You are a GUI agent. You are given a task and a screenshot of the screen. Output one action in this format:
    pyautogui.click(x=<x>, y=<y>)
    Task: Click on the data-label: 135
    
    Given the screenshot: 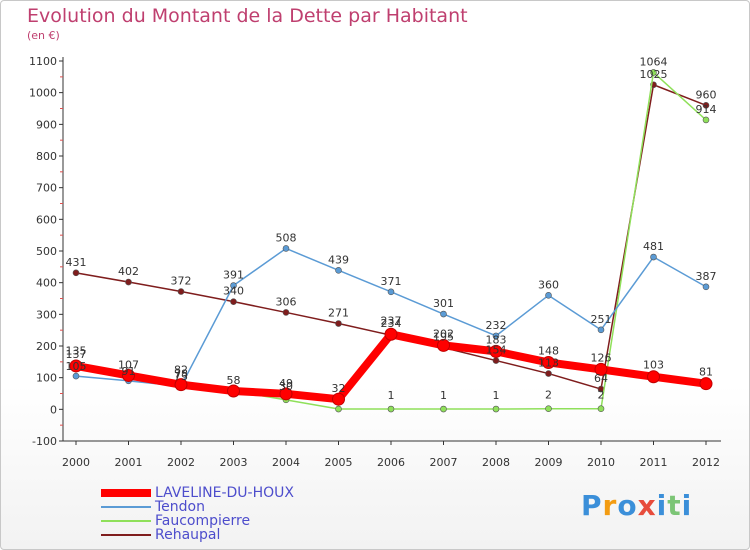 What is the action you would take?
    pyautogui.click(x=76, y=351)
    